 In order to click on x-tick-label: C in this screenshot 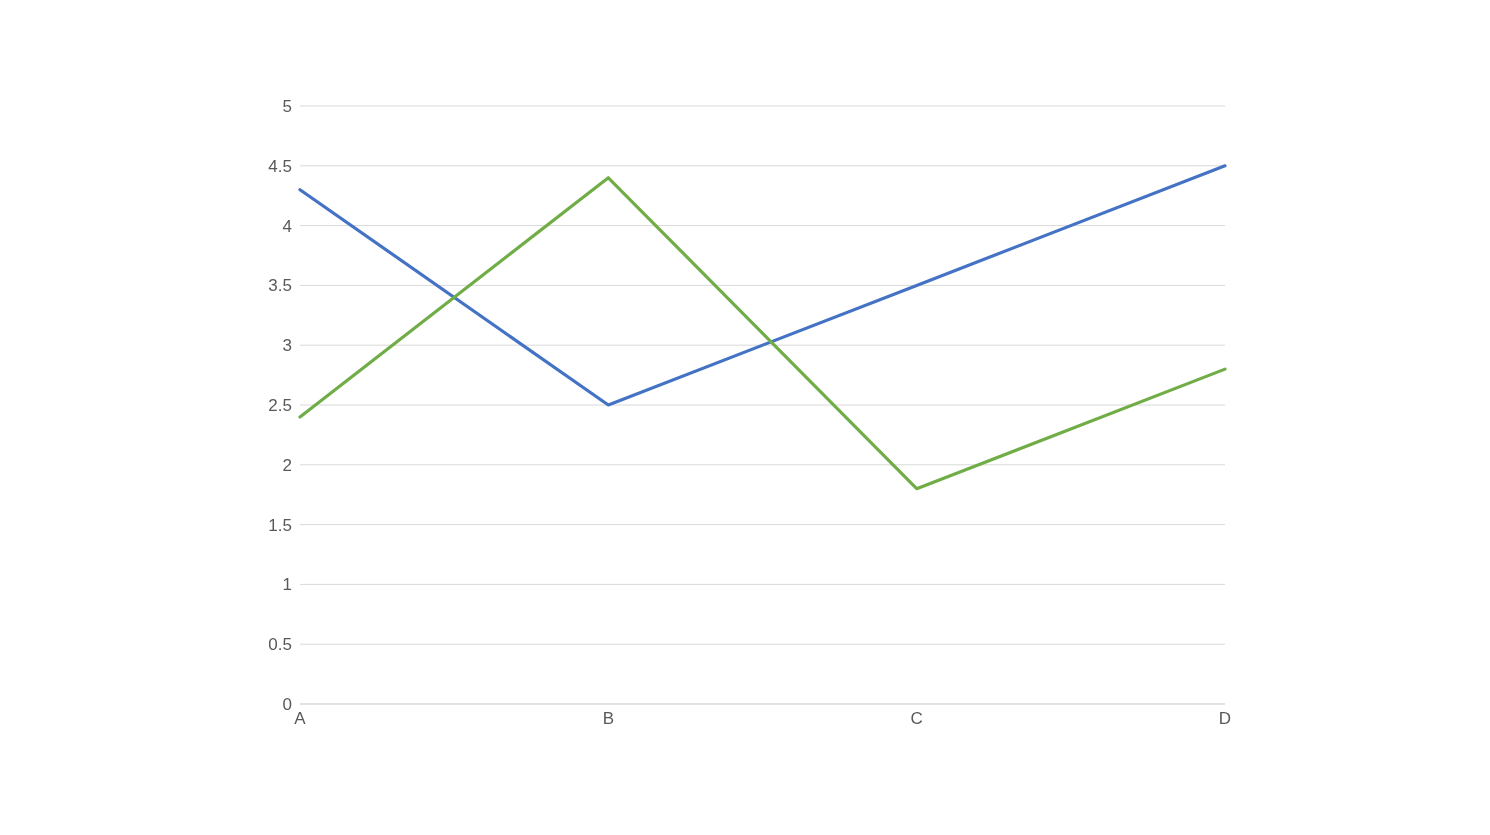, I will do `click(916, 719)`.